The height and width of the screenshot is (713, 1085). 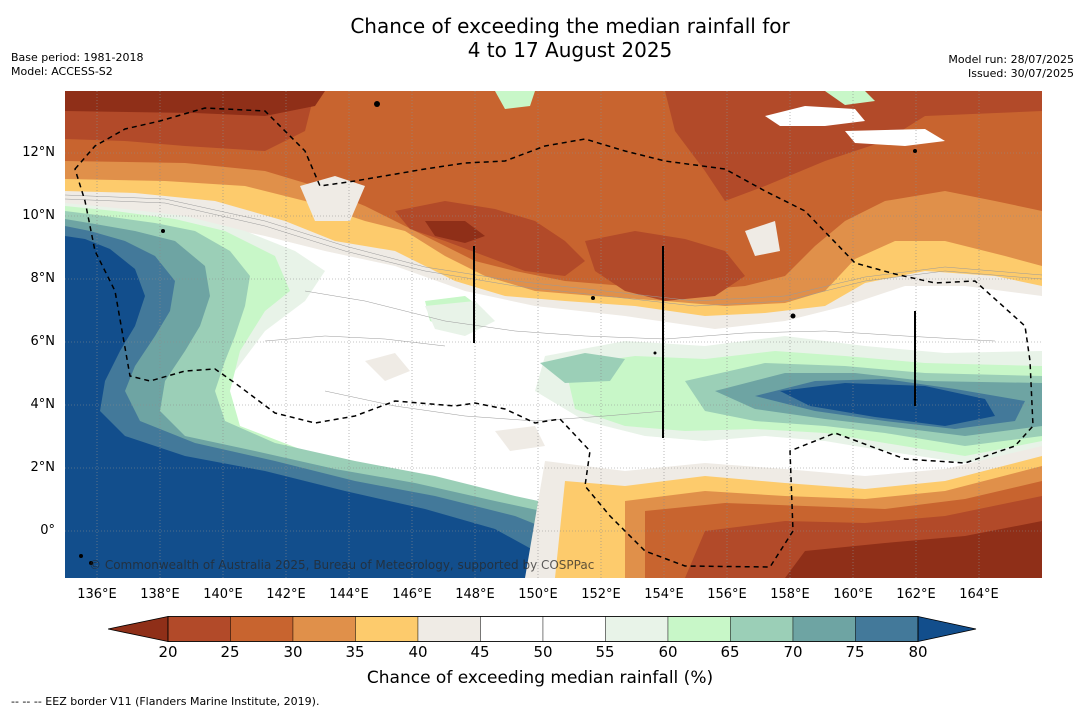 I want to click on colorbar-arrow-high, so click(x=947, y=629).